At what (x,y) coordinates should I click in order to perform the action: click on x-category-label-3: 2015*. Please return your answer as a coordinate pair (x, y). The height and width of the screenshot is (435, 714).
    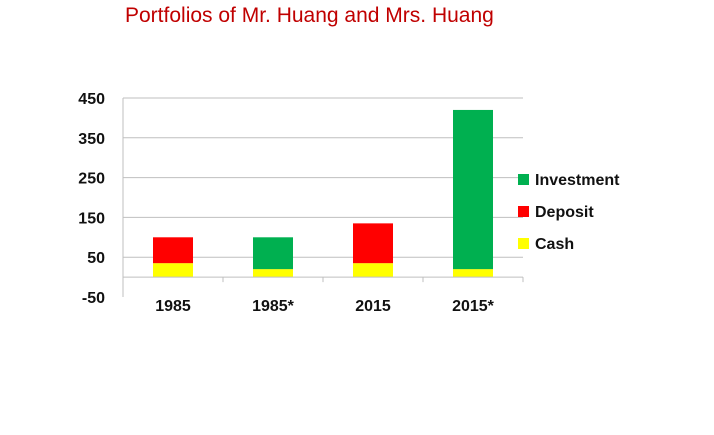
    Looking at the image, I should click on (473, 306).